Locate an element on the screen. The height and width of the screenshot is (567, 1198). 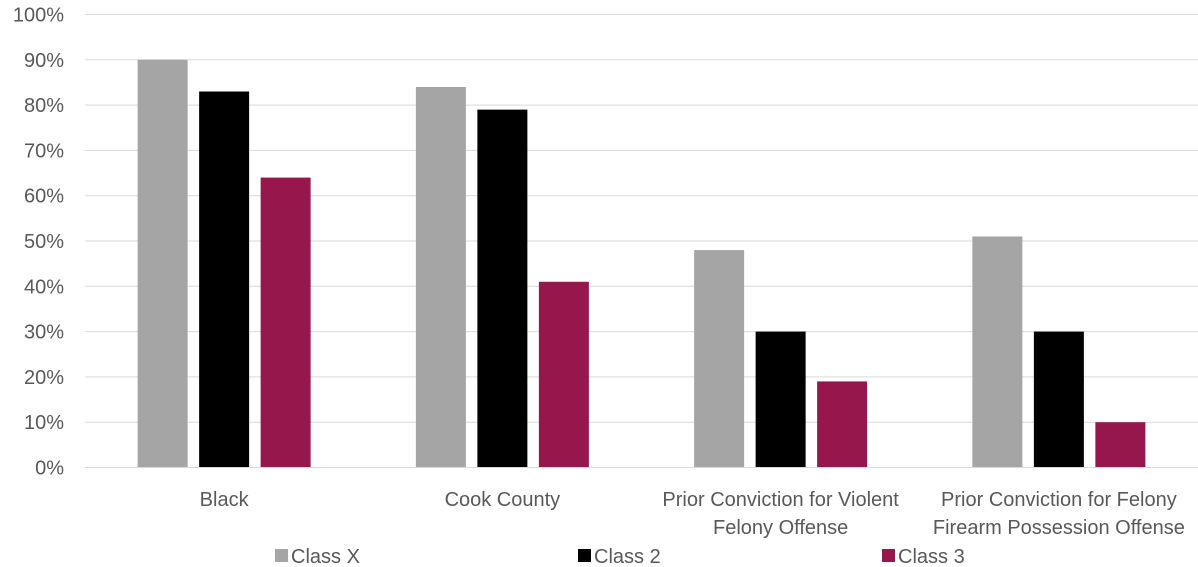
y-tick-label: 10% is located at coordinates (44, 423).